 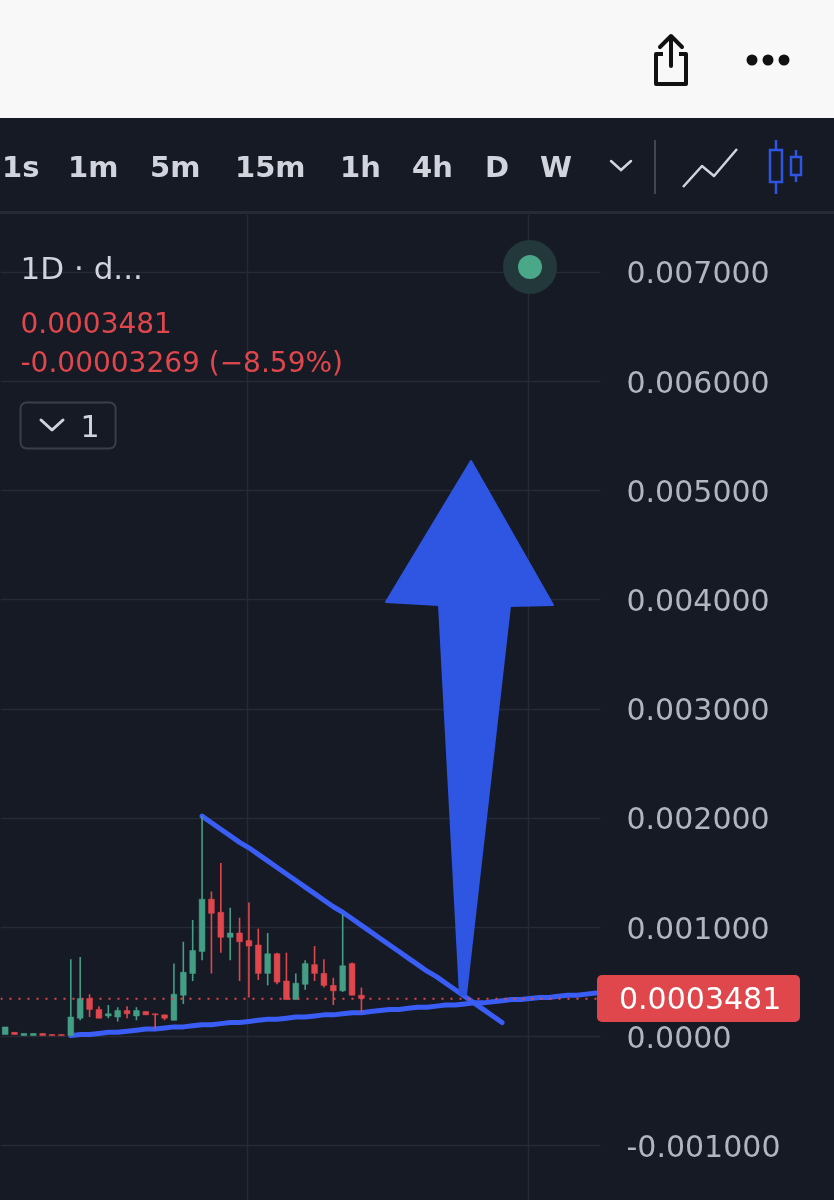 I want to click on text: 1s, so click(x=21, y=167).